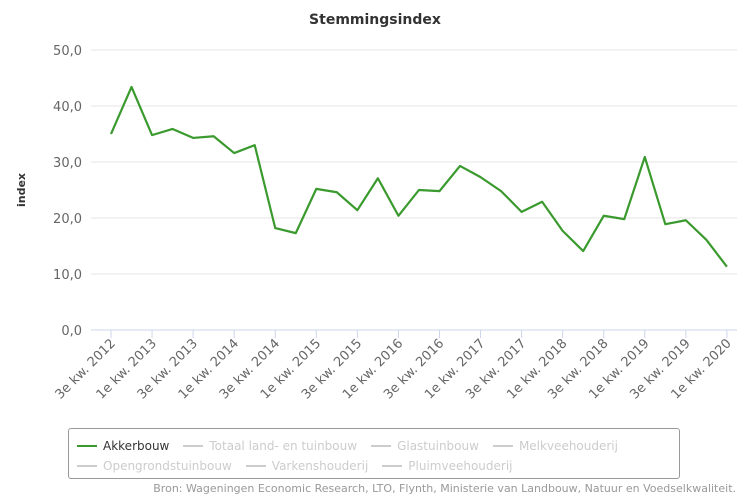  Describe the element at coordinates (67, 107) in the screenshot. I see `y-tick-label: 40,0` at that location.